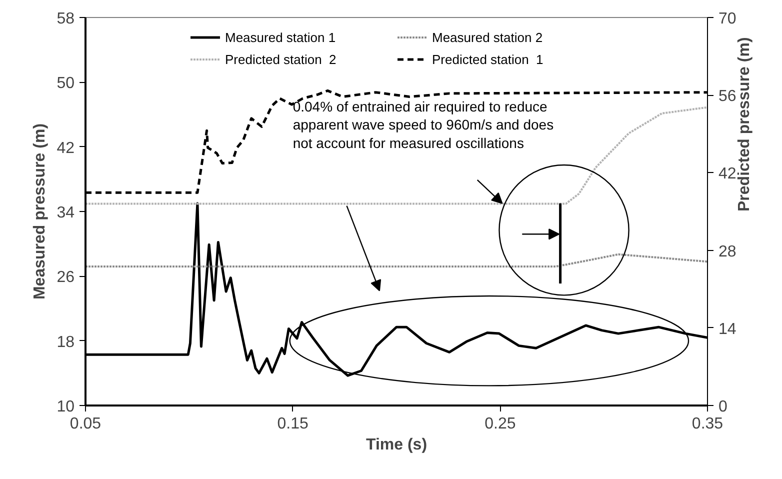 Image resolution: width=782 pixels, height=479 pixels. I want to click on y-tick-label: 58, so click(65, 19).